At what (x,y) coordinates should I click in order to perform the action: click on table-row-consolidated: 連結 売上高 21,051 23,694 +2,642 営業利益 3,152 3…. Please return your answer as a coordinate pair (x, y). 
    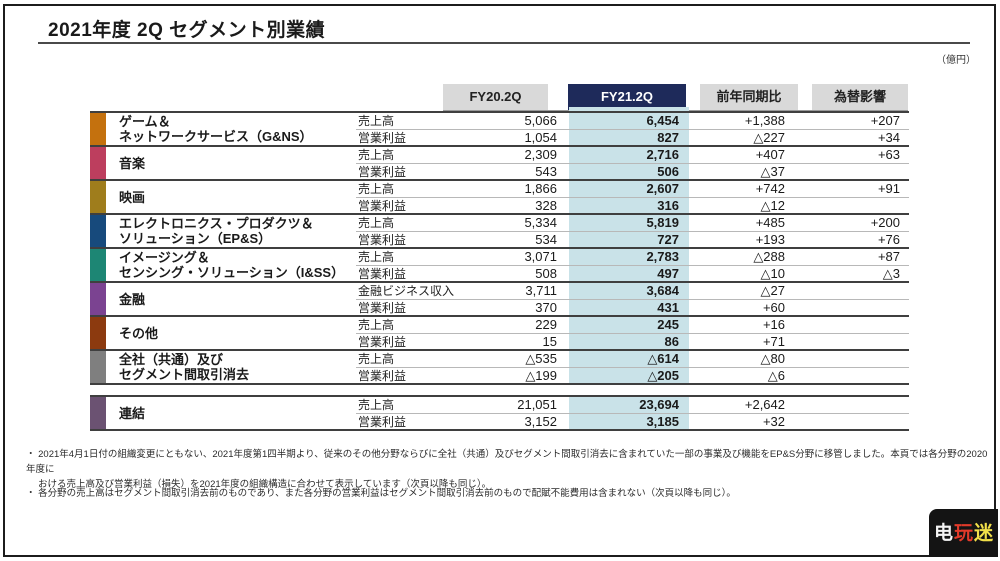
    Looking at the image, I should click on (499, 414).